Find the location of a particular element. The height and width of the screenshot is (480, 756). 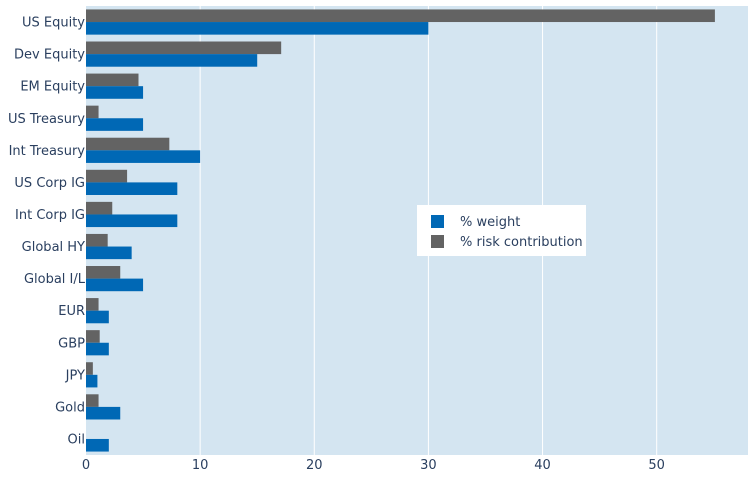

x-tick-label: 0 is located at coordinates (86, 465).